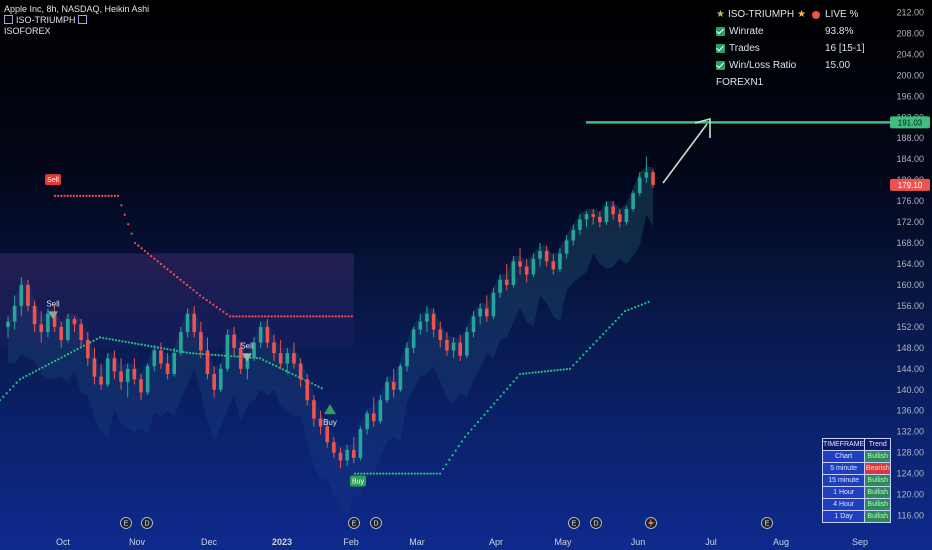 This screenshot has height=550, width=932. Describe the element at coordinates (739, 150) in the screenshot. I see `target-layer` at that location.